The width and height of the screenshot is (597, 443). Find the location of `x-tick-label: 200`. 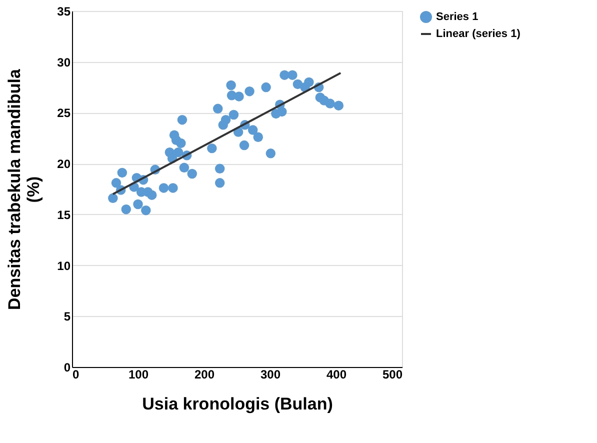

x-tick-label: 200 is located at coordinates (204, 375).